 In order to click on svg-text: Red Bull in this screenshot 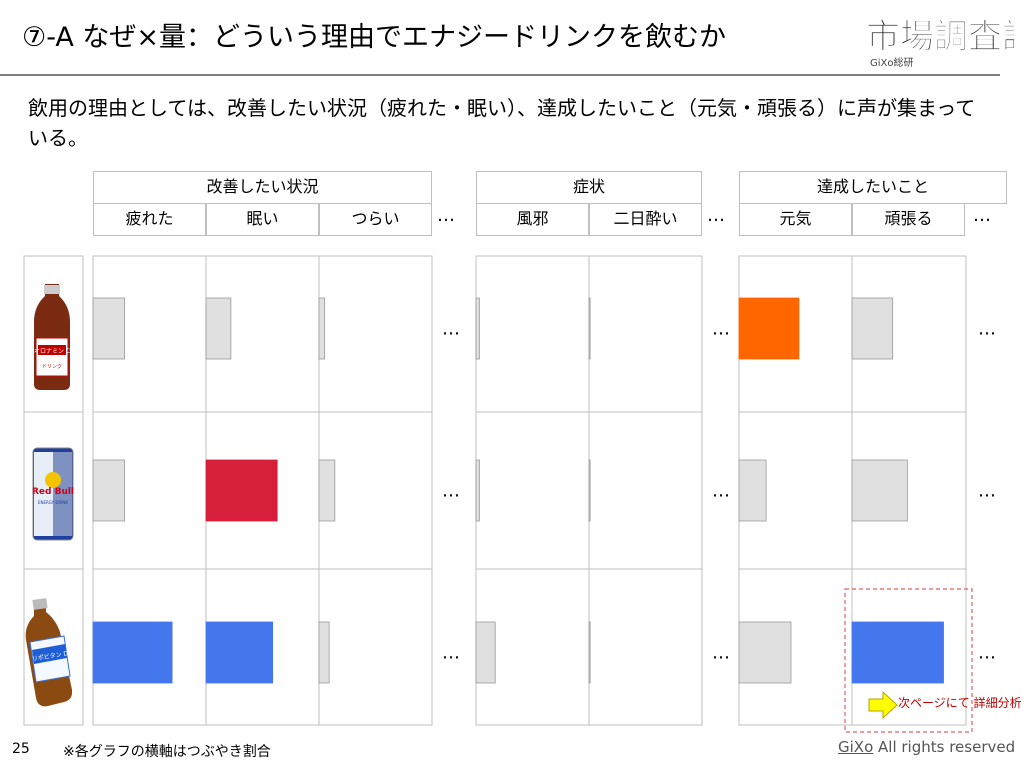, I will do `click(53, 492)`.